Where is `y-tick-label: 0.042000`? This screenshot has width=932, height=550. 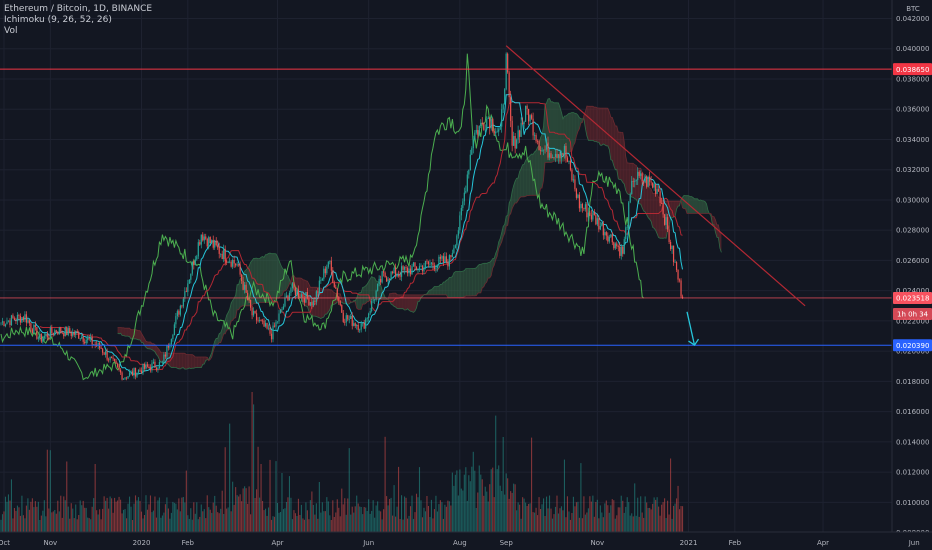
y-tick-label: 0.042000 is located at coordinates (912, 19).